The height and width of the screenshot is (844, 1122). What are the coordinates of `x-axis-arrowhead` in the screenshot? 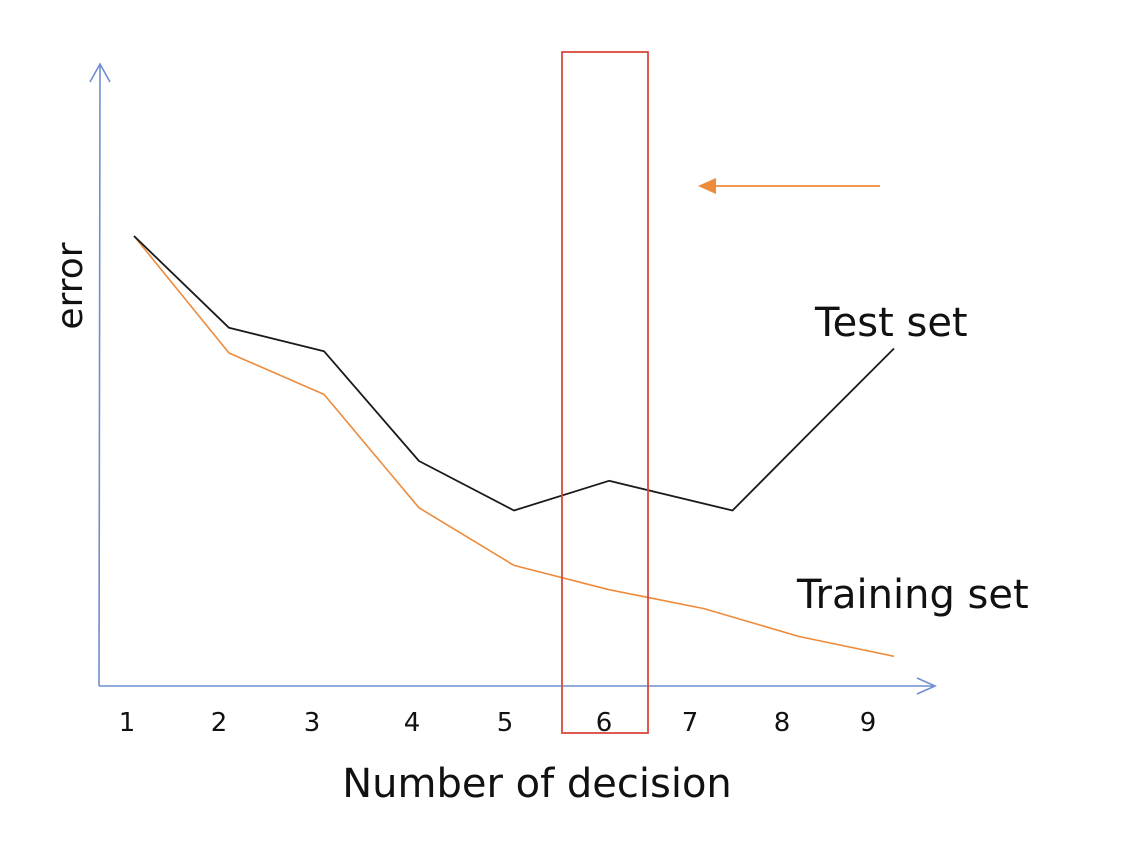 It's located at (926, 686).